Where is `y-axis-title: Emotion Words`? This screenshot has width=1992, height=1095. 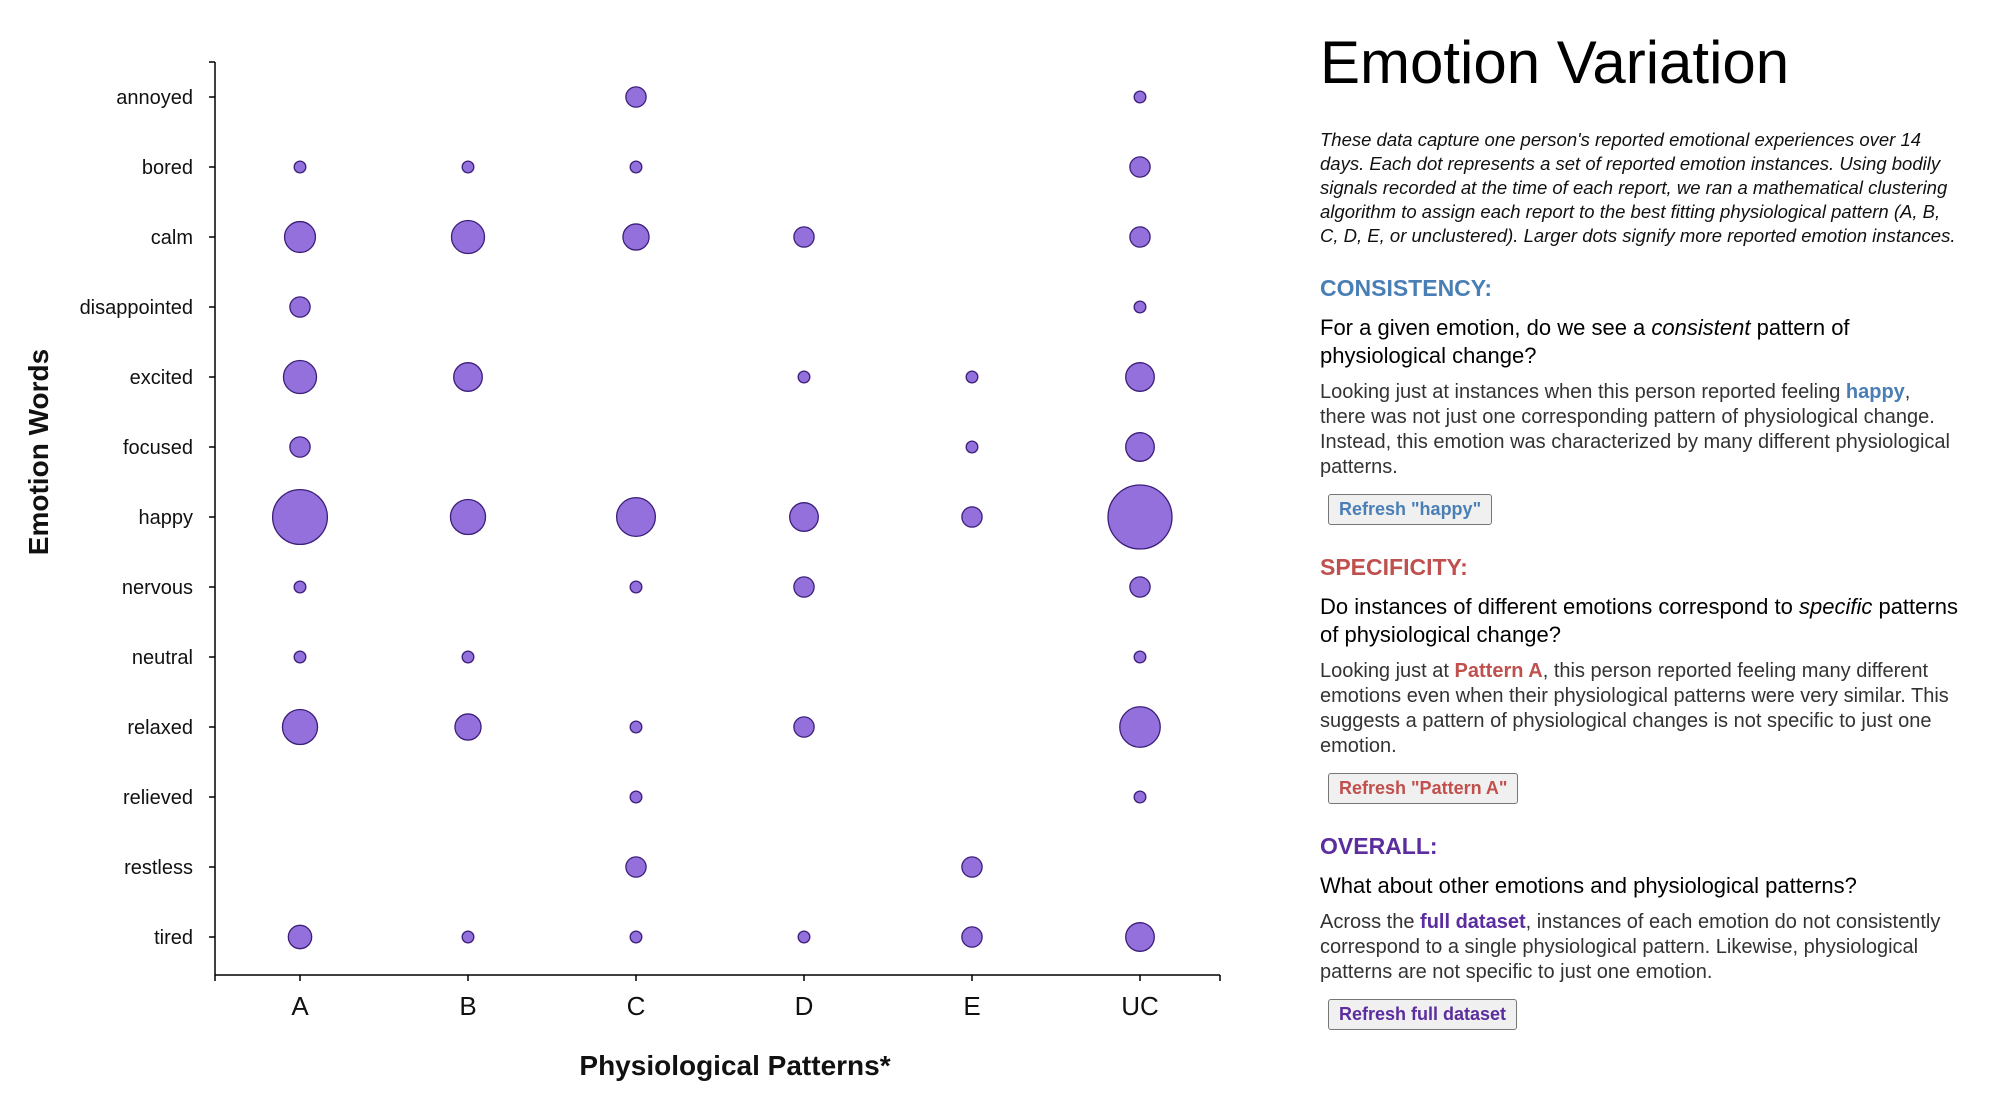
y-axis-title: Emotion Words is located at coordinates (38, 452).